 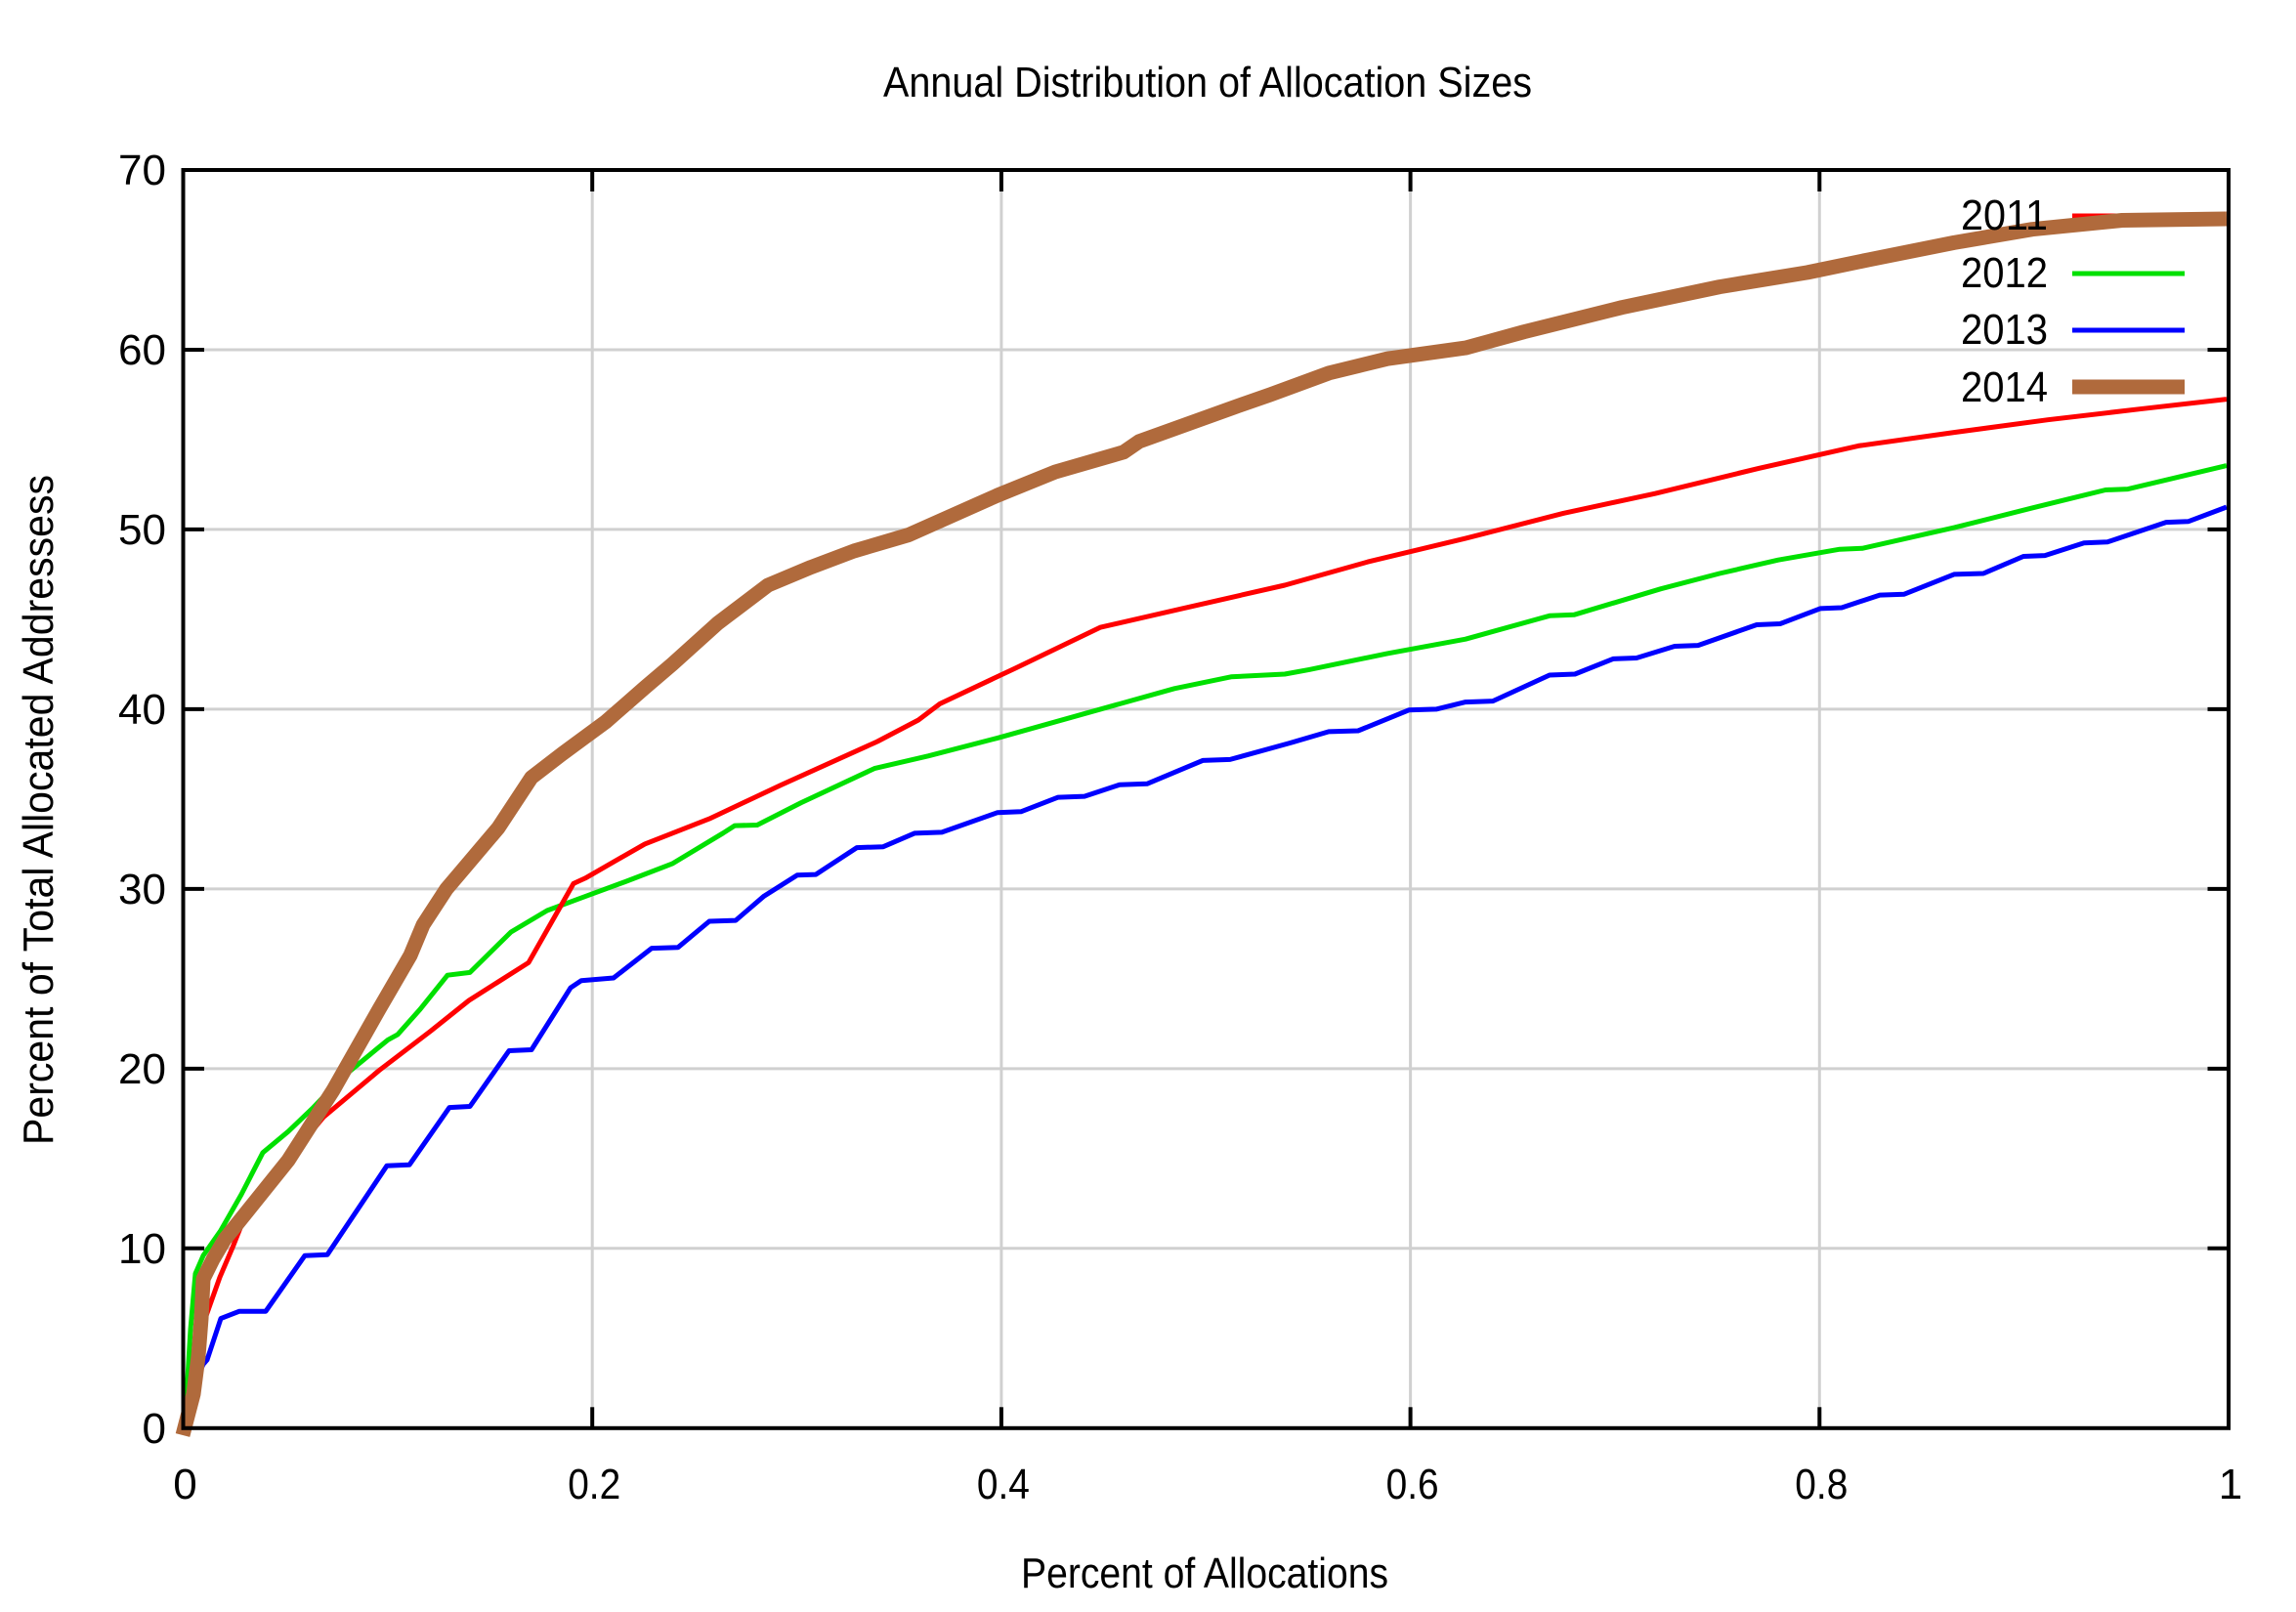 I want to click on svg-text: 50, so click(x=142, y=530).